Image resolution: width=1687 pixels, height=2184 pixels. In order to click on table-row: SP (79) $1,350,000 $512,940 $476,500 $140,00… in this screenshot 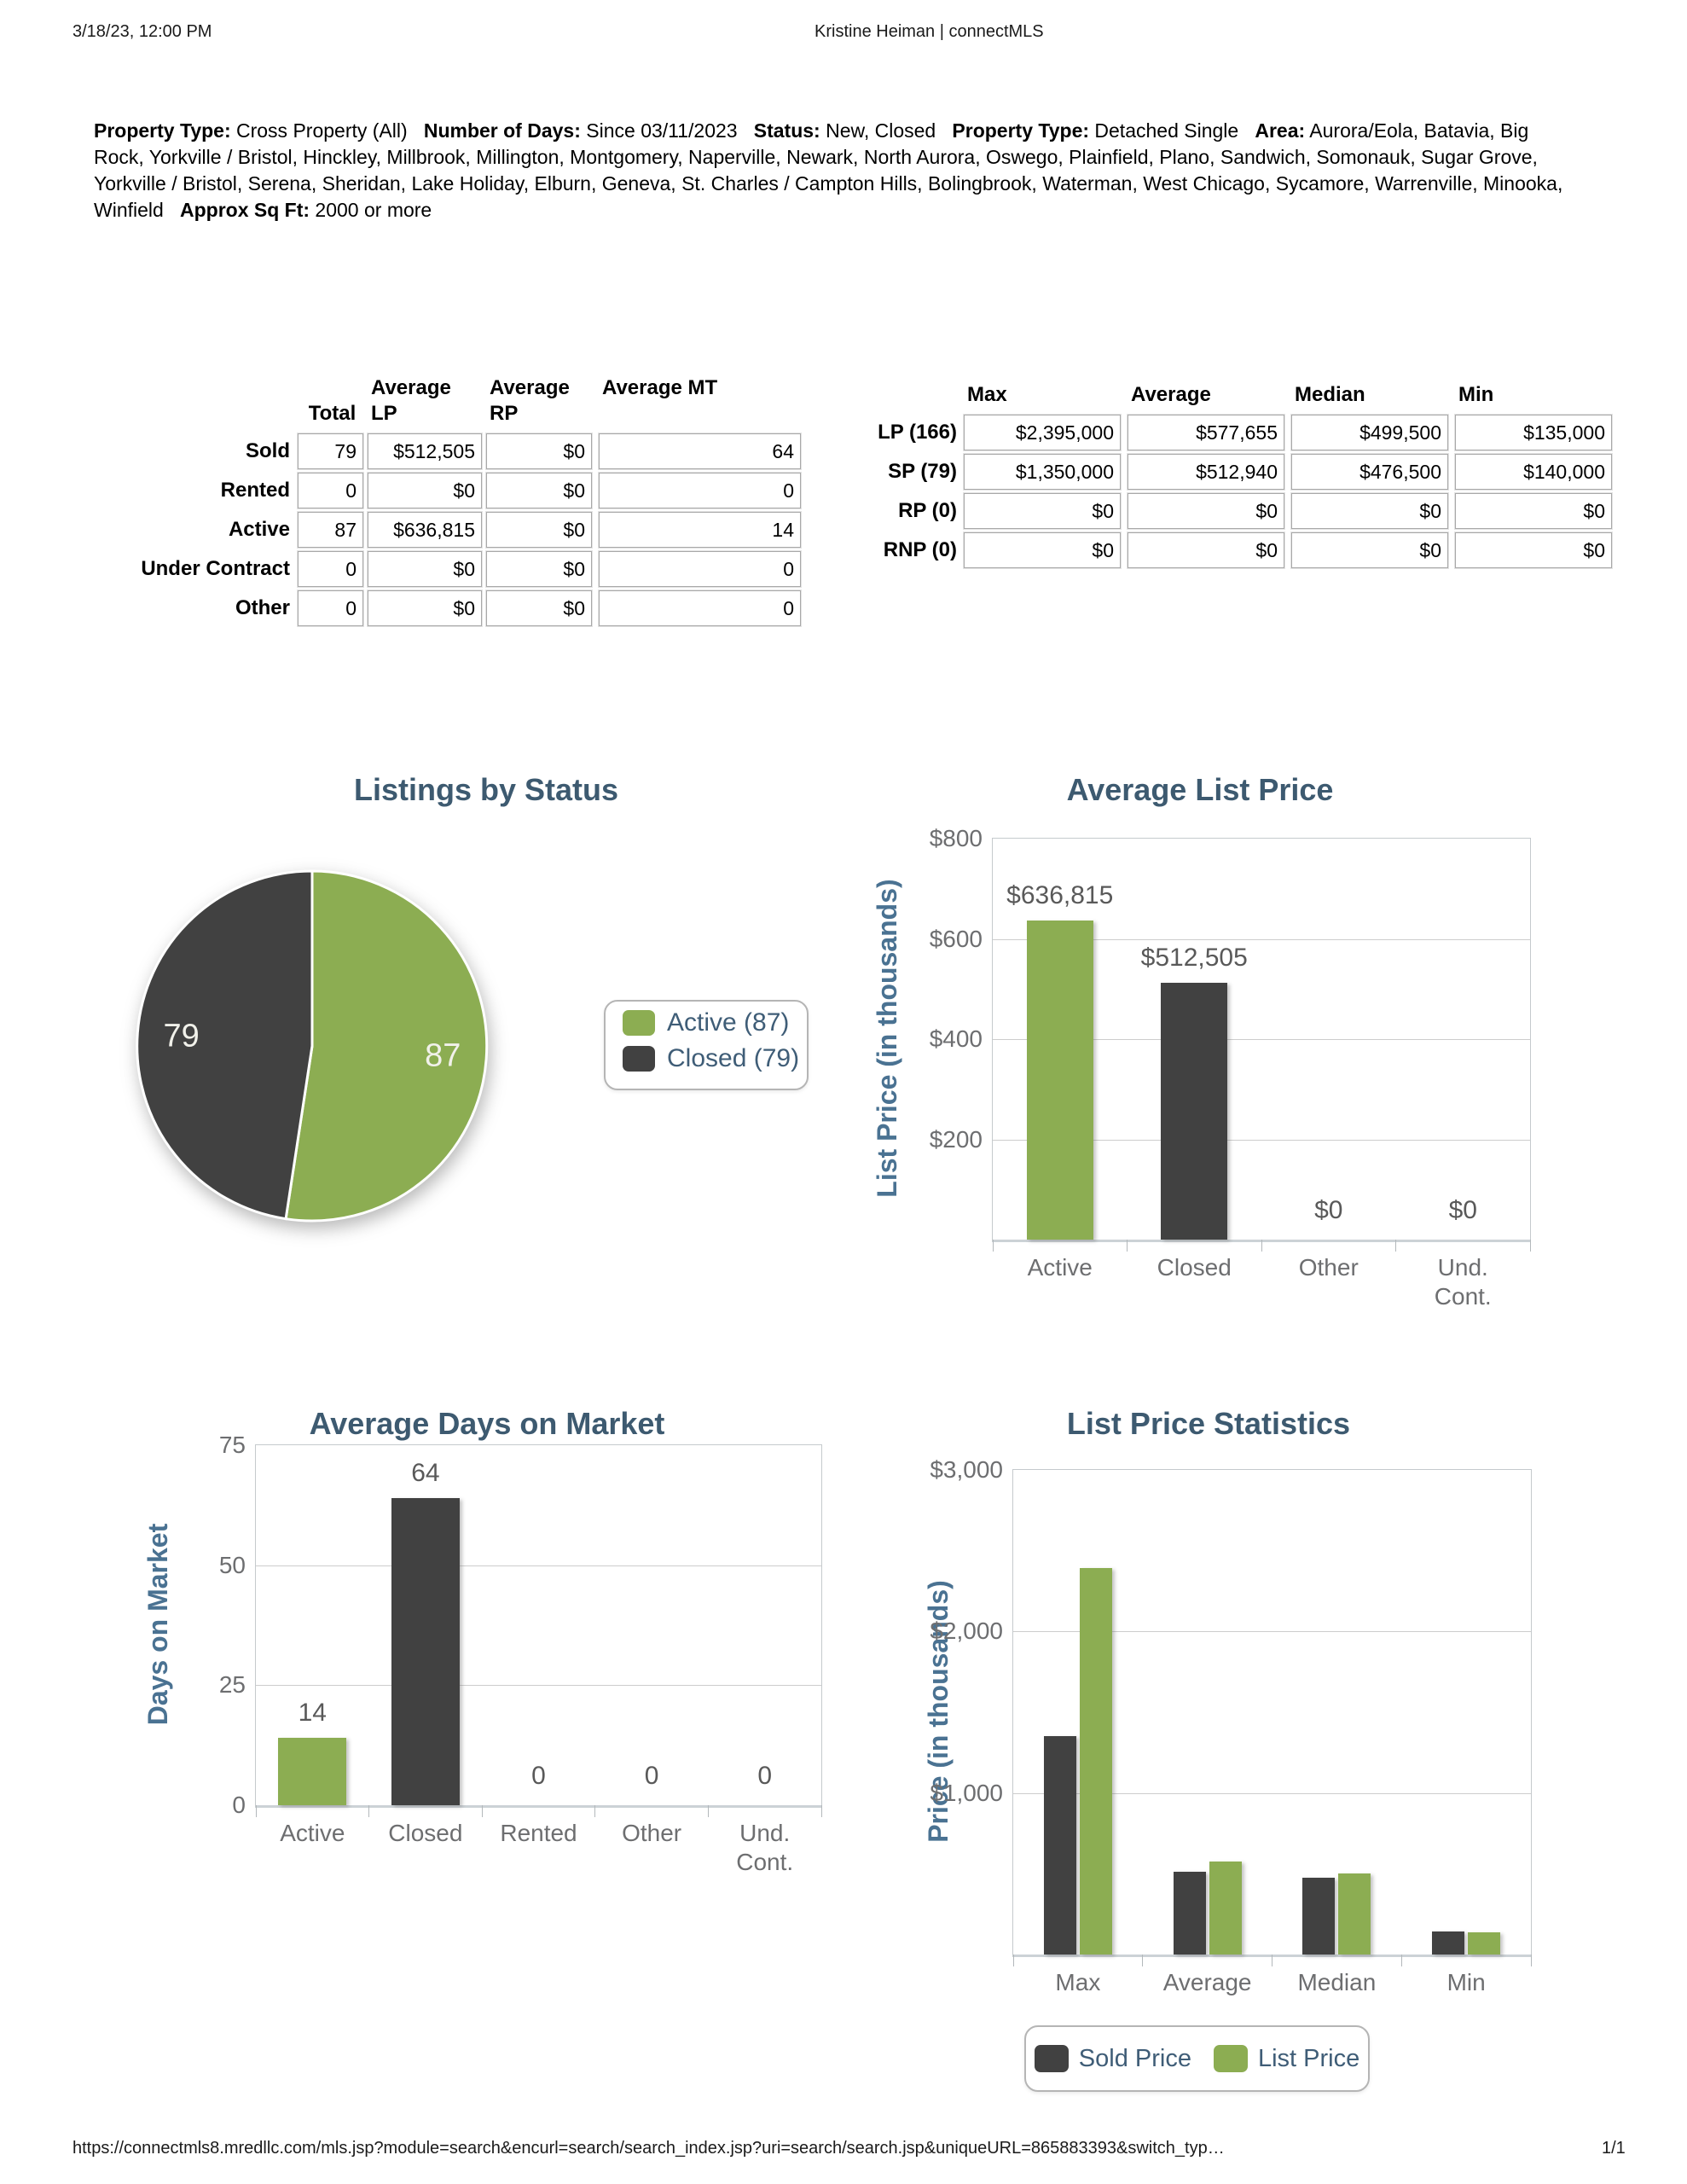, I will do `click(1213, 472)`.